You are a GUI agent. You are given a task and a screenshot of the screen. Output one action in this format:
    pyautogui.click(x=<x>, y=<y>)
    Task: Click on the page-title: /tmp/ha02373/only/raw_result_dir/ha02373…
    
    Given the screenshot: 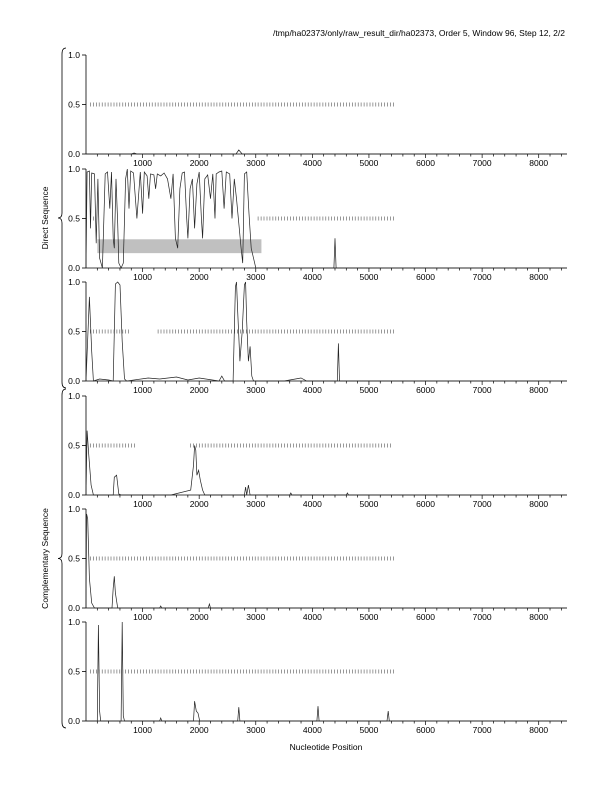 What is the action you would take?
    pyautogui.click(x=419, y=33)
    